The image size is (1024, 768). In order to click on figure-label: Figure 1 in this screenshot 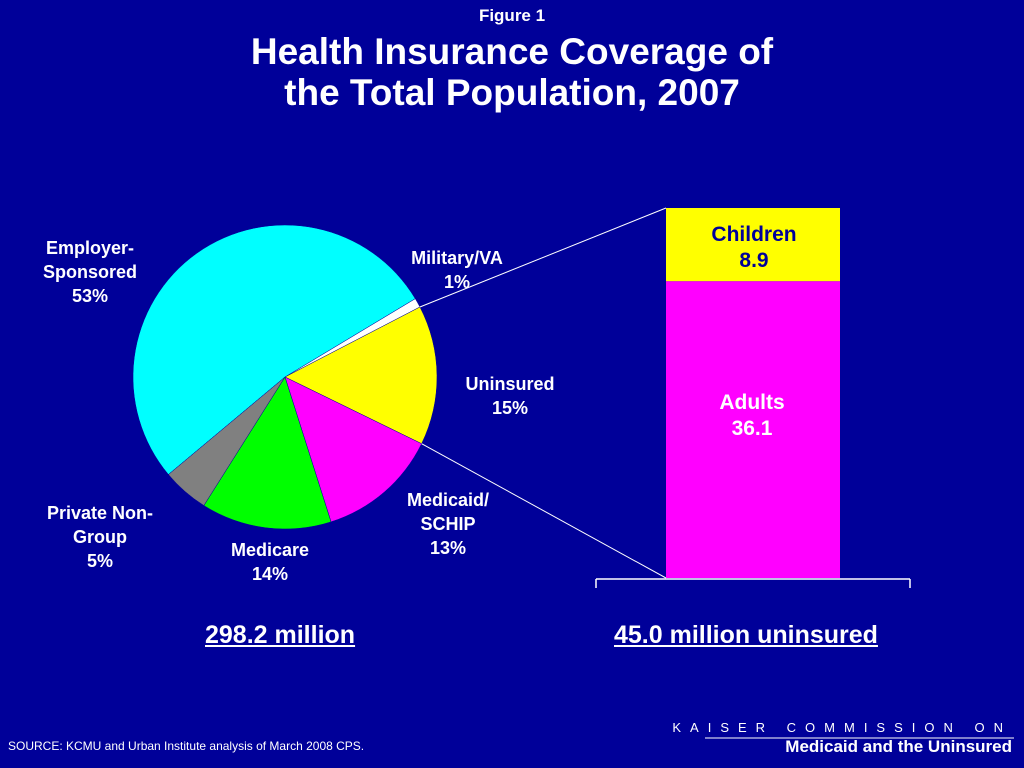, I will do `click(512, 15)`.